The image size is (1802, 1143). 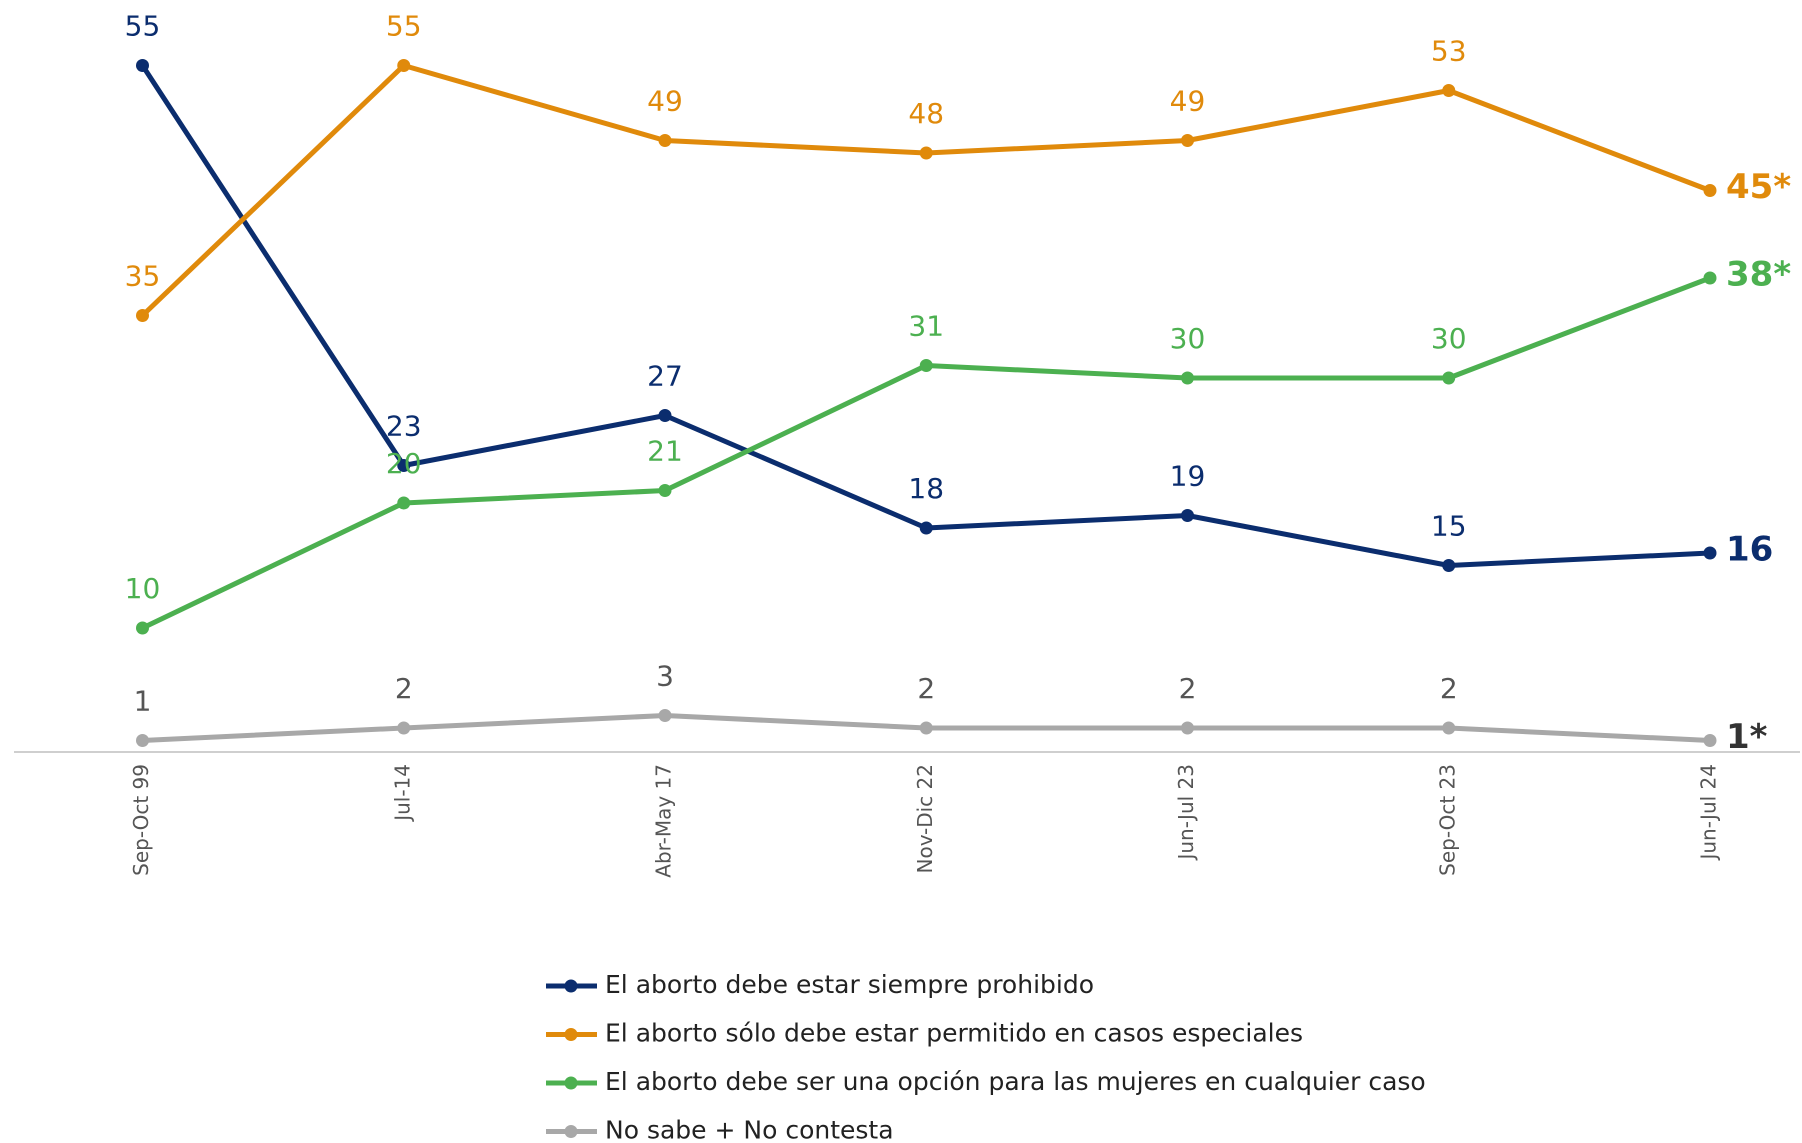 I want to click on data-label: 15, so click(x=1449, y=526).